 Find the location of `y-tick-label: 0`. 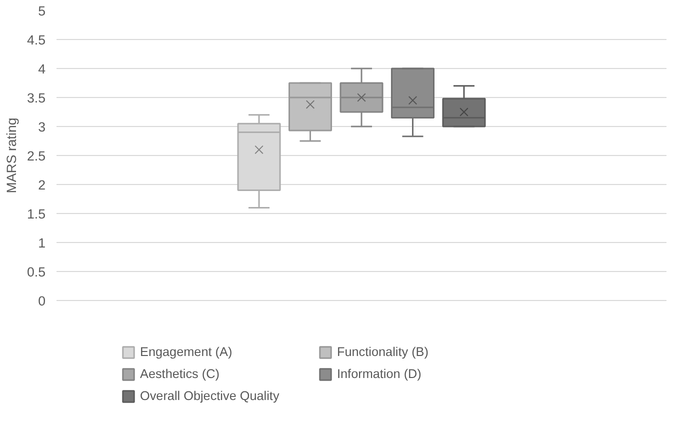

y-tick-label: 0 is located at coordinates (42, 301).